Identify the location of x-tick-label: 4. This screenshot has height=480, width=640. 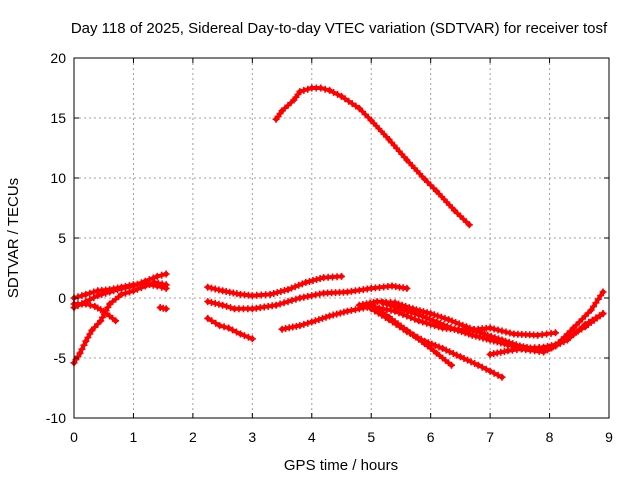
(312, 437).